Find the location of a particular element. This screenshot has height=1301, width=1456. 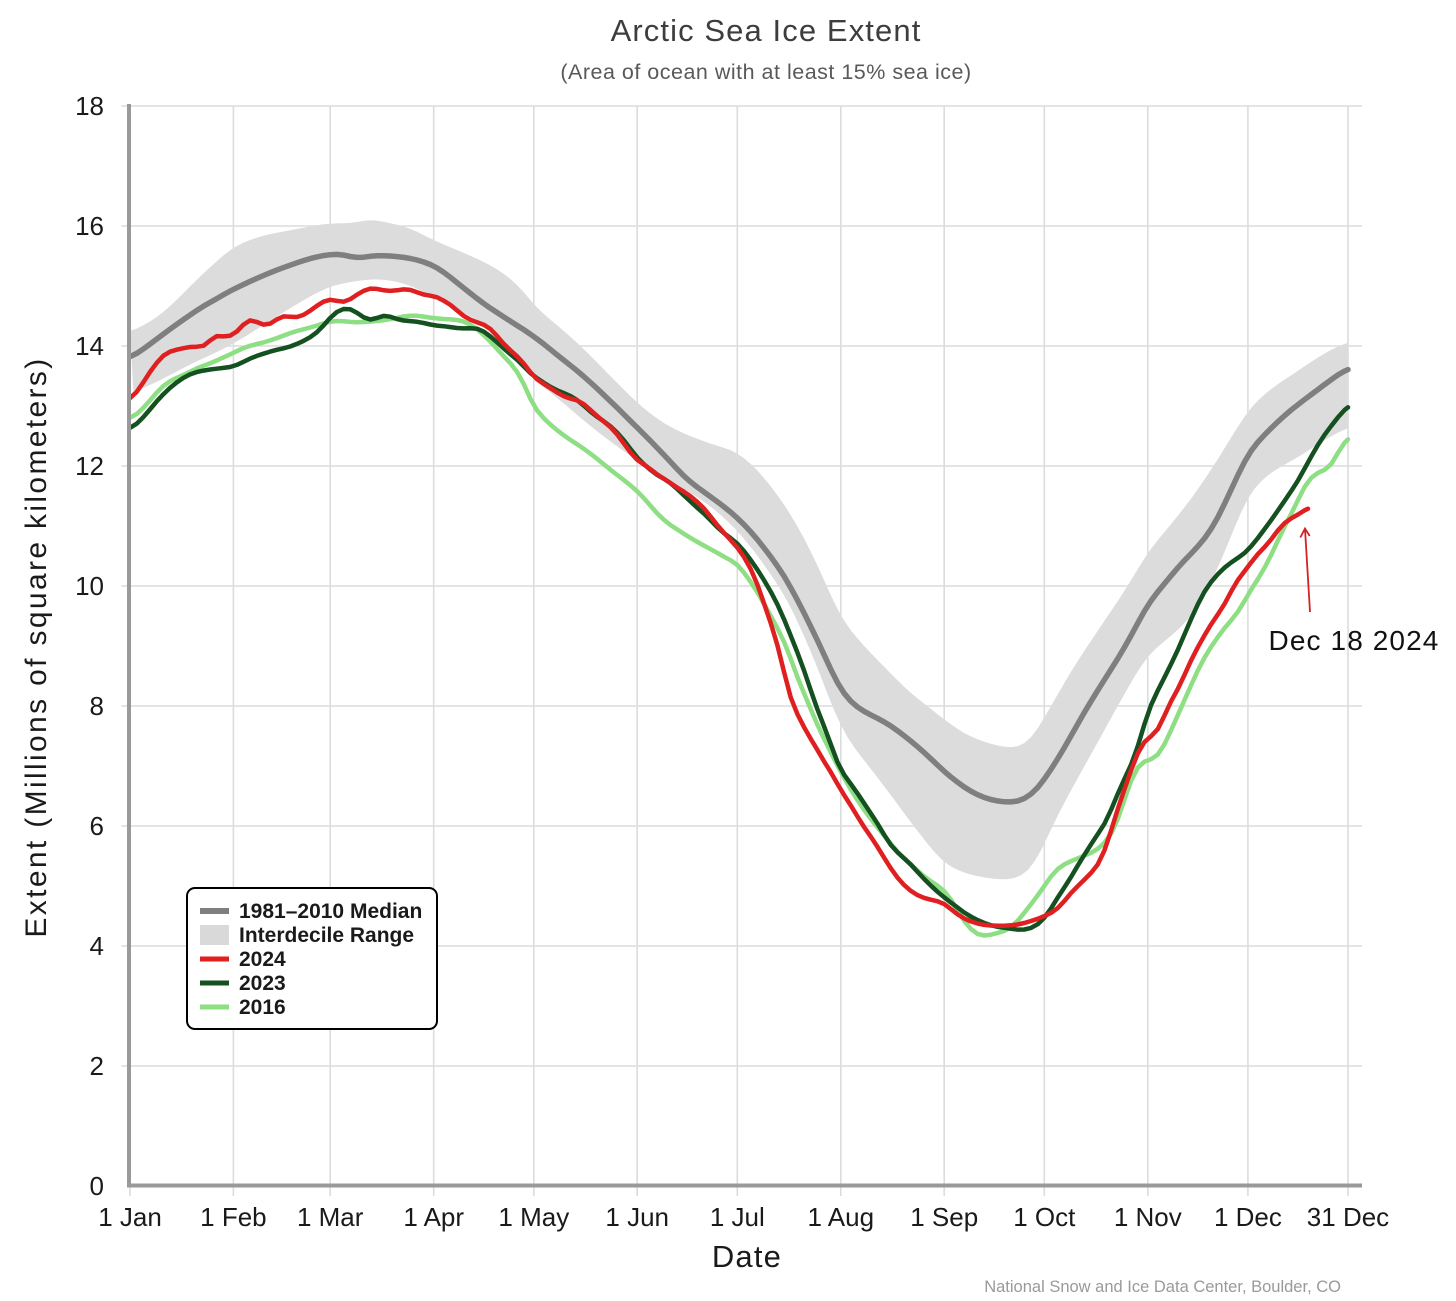

svg-text: 1 Jan is located at coordinates (130, 1217).